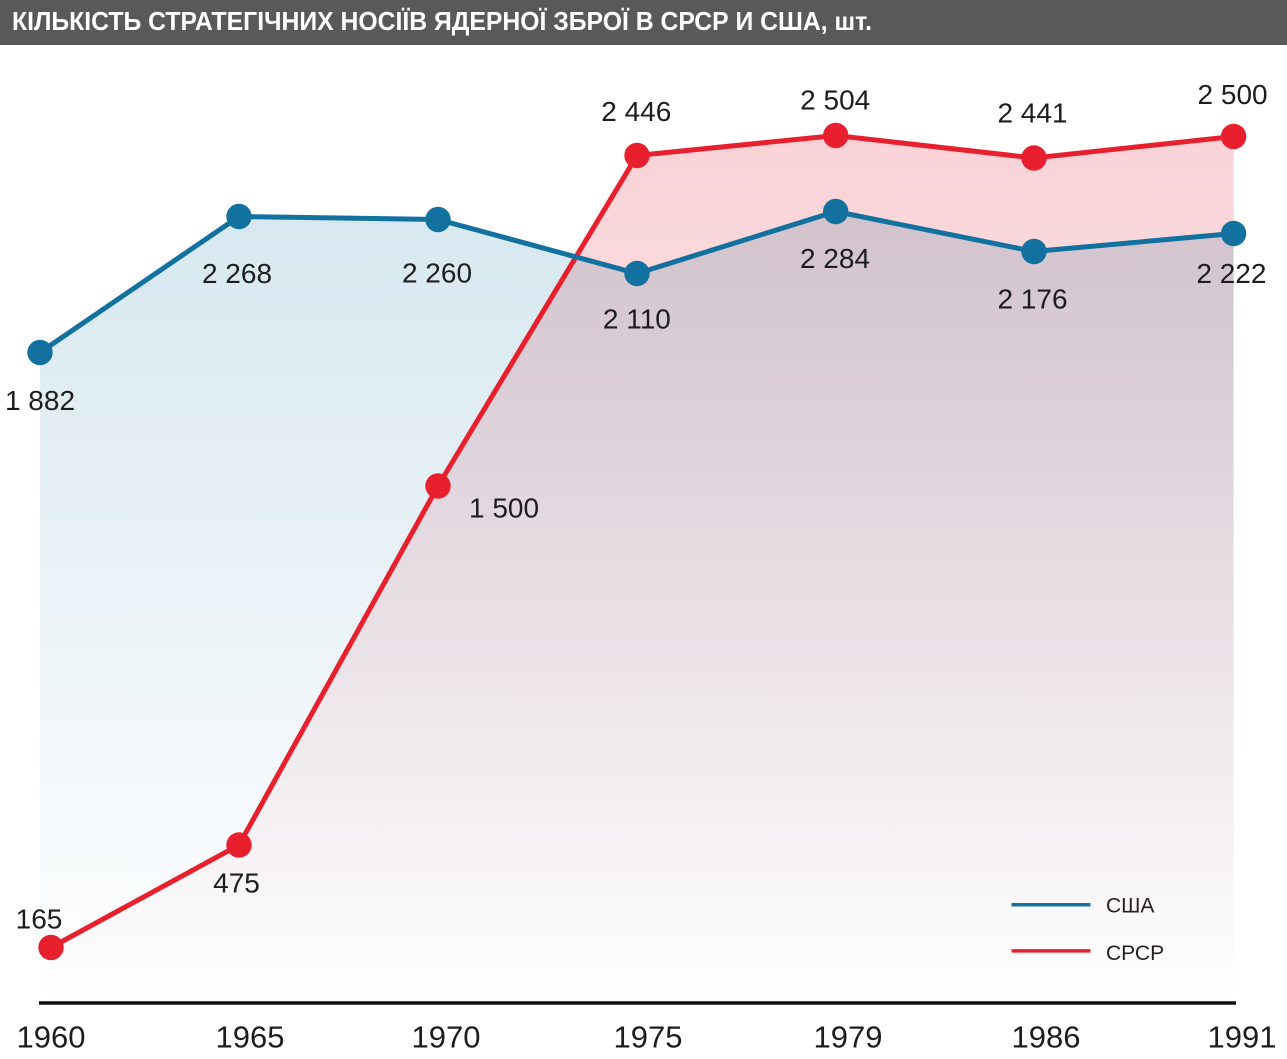  Describe the element at coordinates (848, 1037) in the screenshot. I see `svg-text: 1979` at that location.